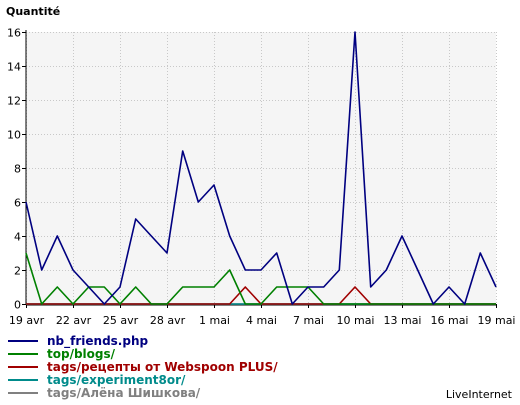  Describe the element at coordinates (214, 320) in the screenshot. I see `x-tick-label: 1 mai` at that location.